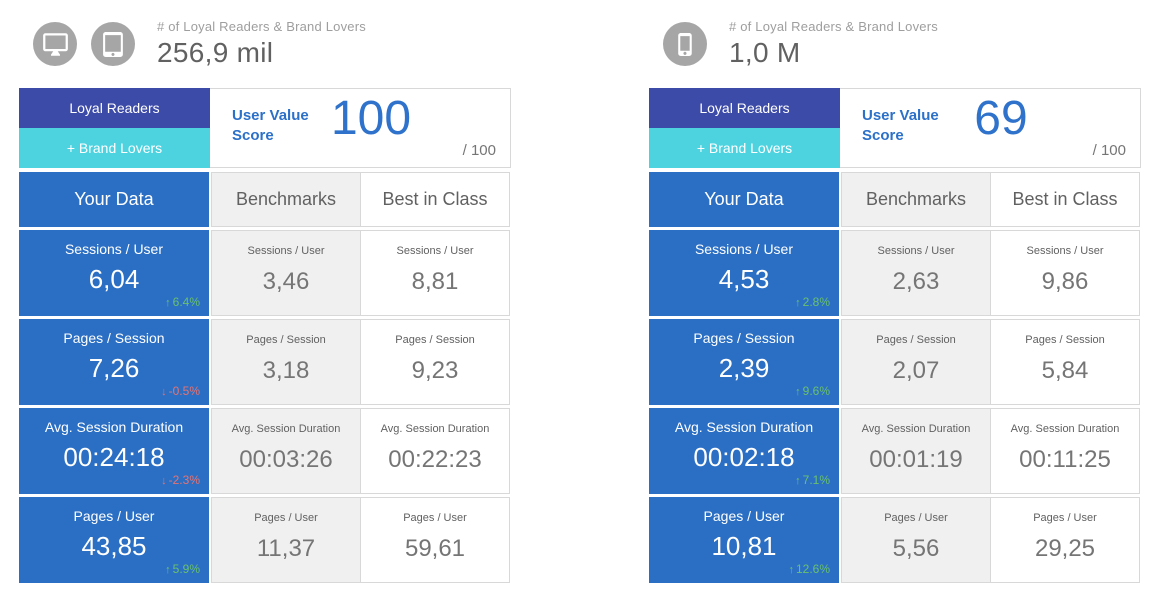  I want to click on metric-value: 00:03:26, so click(286, 459).